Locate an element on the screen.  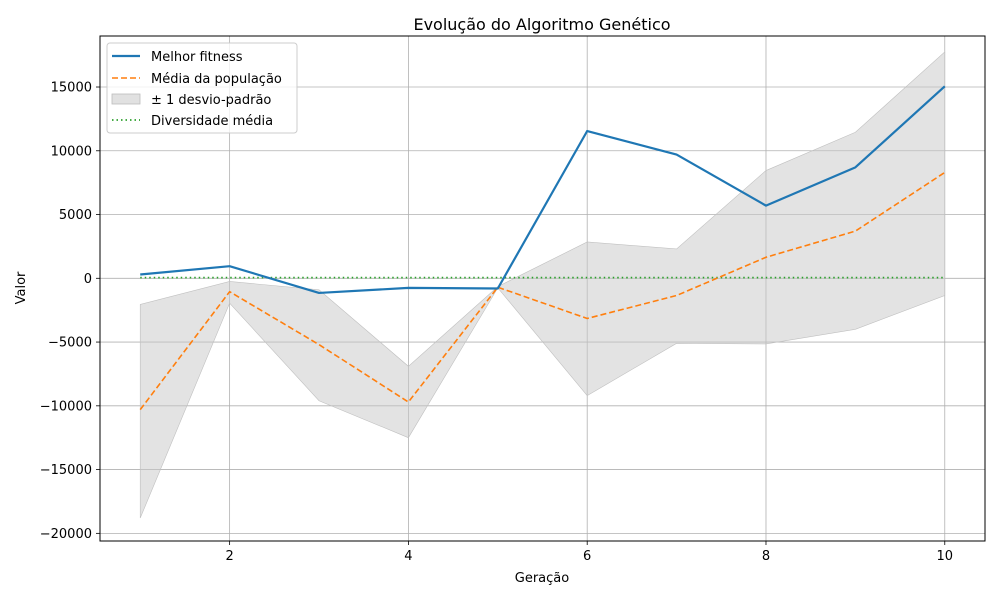
legend-box is located at coordinates (202, 88).